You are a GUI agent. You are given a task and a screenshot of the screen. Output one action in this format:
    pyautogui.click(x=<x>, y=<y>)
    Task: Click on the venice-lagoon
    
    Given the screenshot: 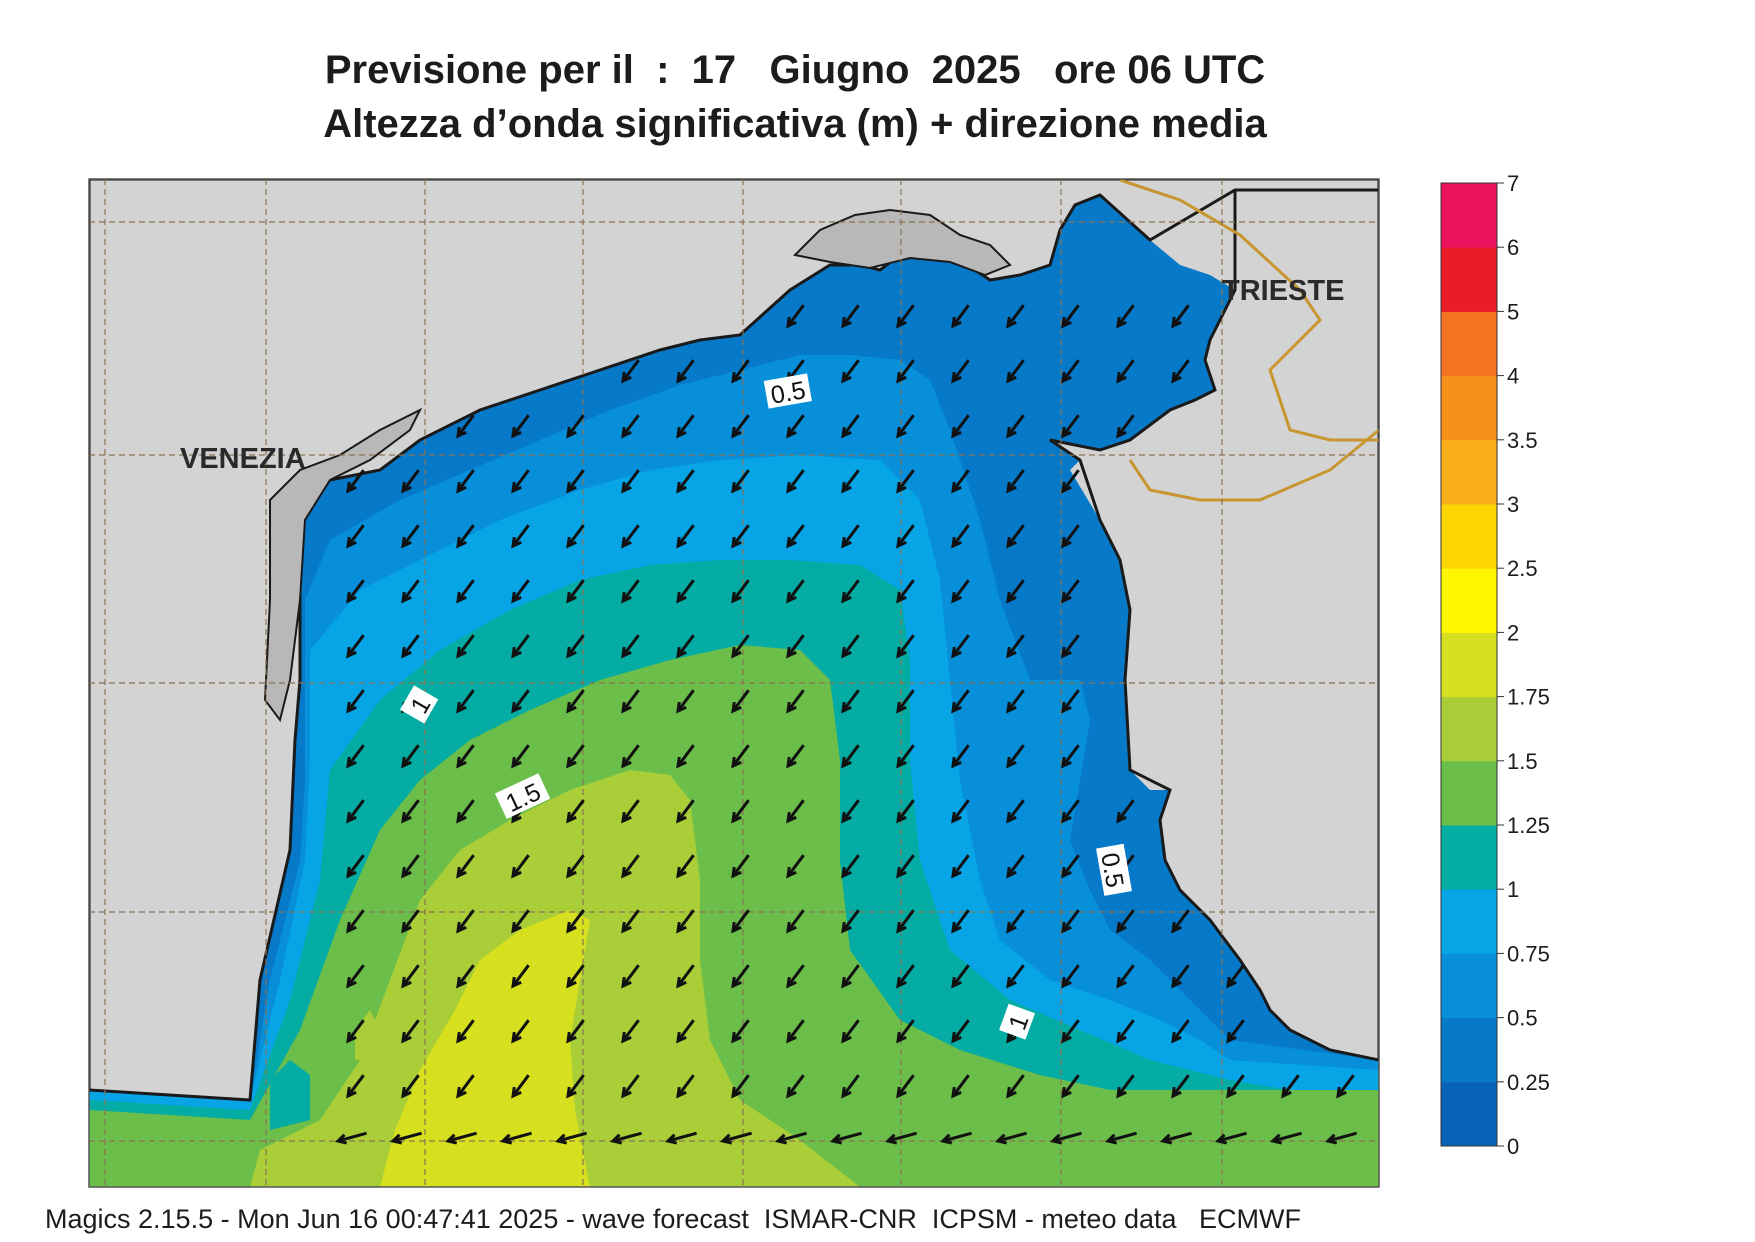 What is the action you would take?
    pyautogui.click(x=343, y=565)
    